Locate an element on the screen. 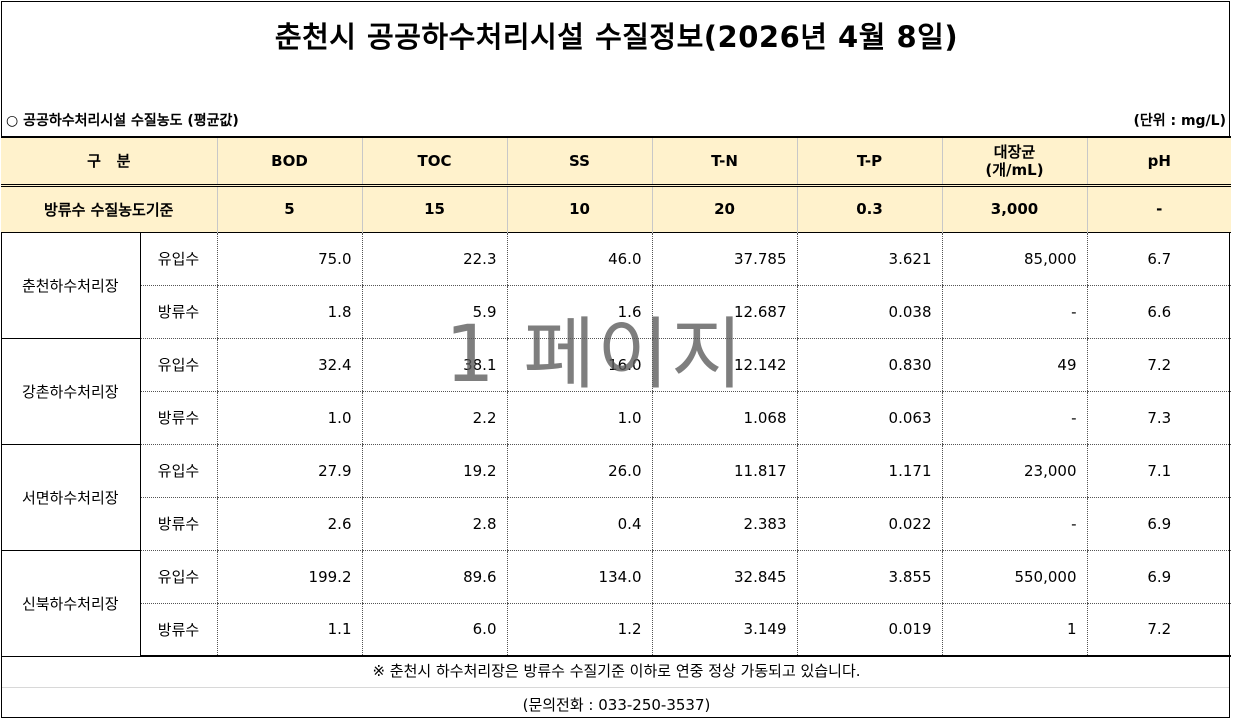 The height and width of the screenshot is (721, 1233). header-bod: BOD is located at coordinates (289, 161).